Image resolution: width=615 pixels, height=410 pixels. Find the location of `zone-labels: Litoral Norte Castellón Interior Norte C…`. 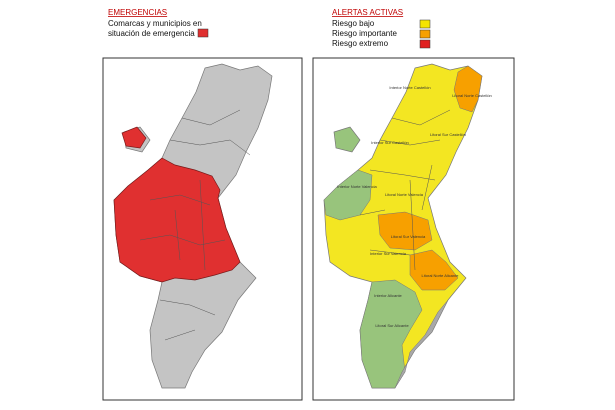

zone-labels: Litoral Norte Castellón Interior Norte C… is located at coordinates (414, 206).